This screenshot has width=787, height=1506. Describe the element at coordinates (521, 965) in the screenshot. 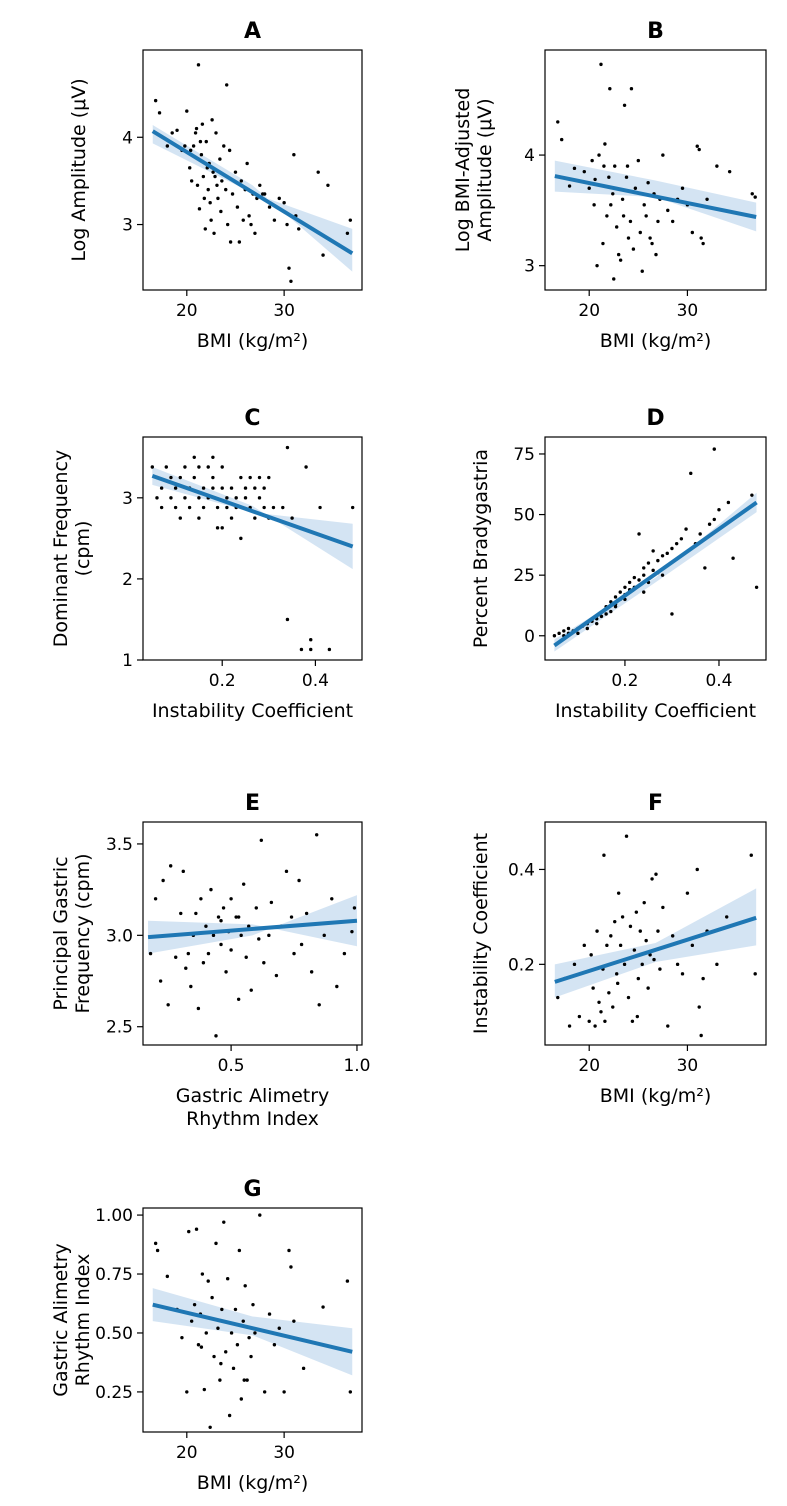

I see `y-tick-label: 0.2` at that location.